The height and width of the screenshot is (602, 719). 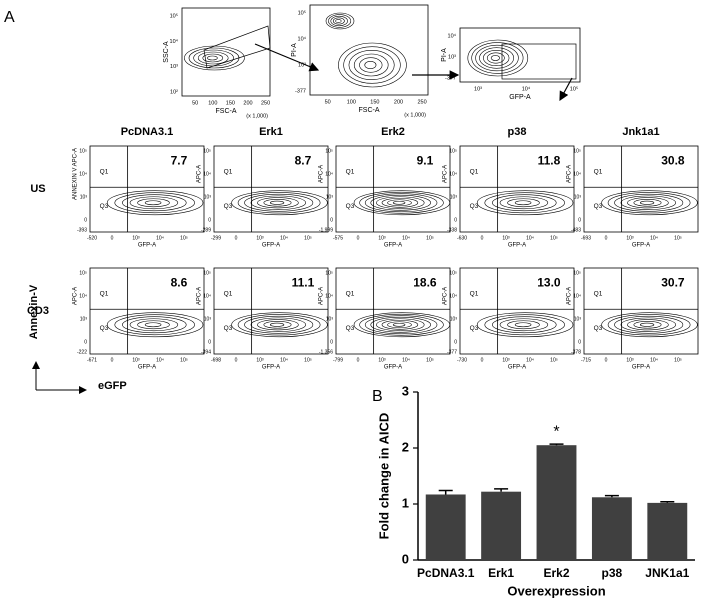 I want to click on axis-label: PI-A, so click(x=444, y=55).